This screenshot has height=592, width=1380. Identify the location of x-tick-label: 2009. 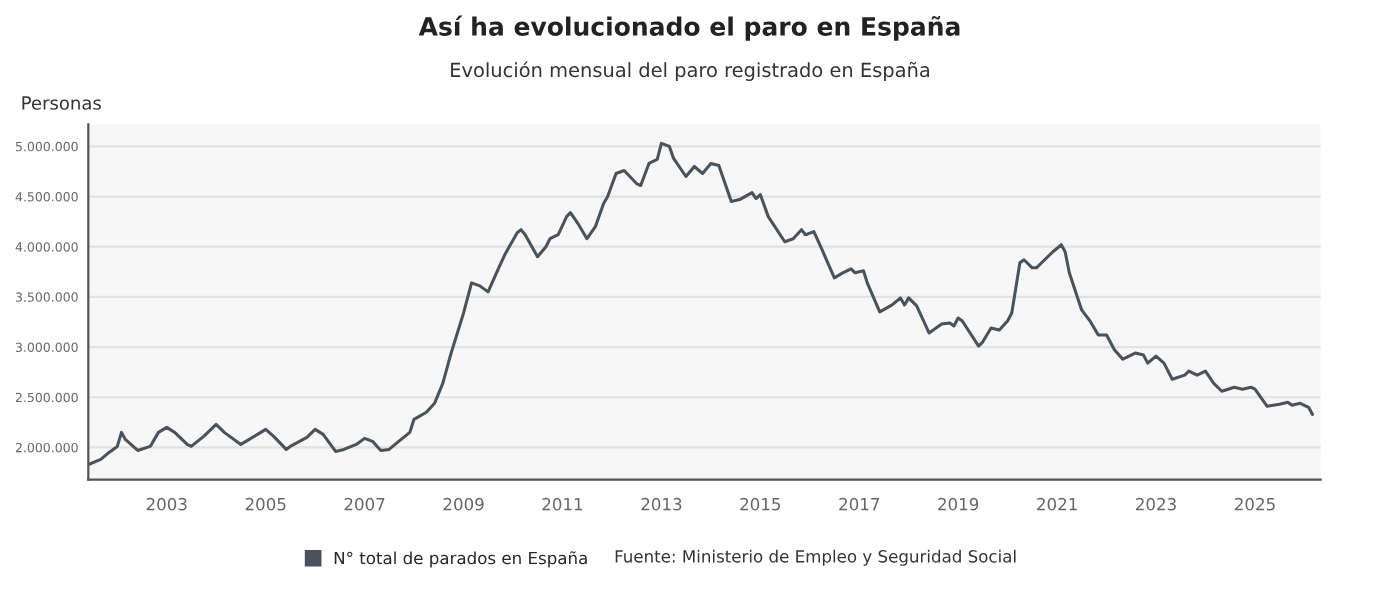
(463, 504).